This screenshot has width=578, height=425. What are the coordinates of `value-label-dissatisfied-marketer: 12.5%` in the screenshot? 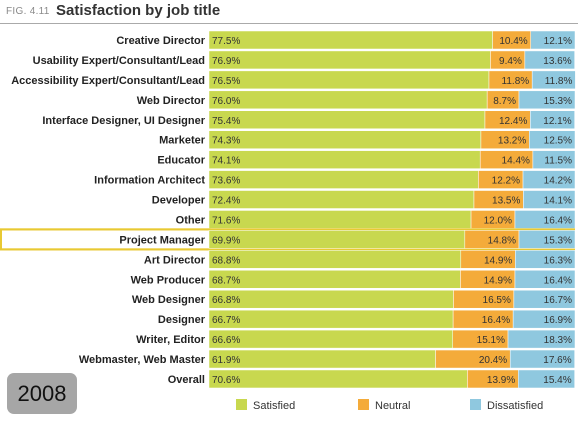 It's located at (558, 141).